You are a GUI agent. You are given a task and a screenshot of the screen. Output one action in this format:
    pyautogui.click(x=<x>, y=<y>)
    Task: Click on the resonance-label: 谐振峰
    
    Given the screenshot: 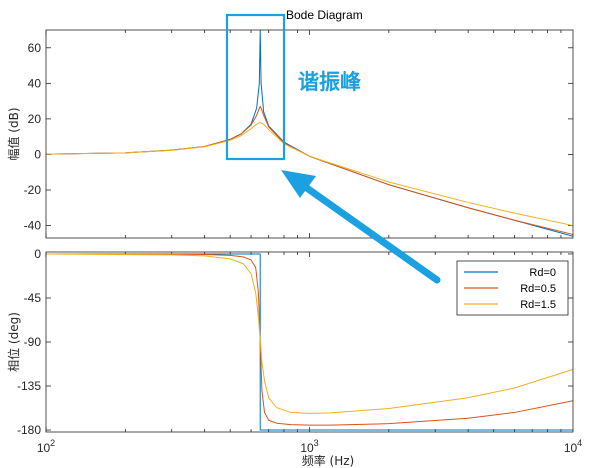 What is the action you would take?
    pyautogui.click(x=329, y=82)
    